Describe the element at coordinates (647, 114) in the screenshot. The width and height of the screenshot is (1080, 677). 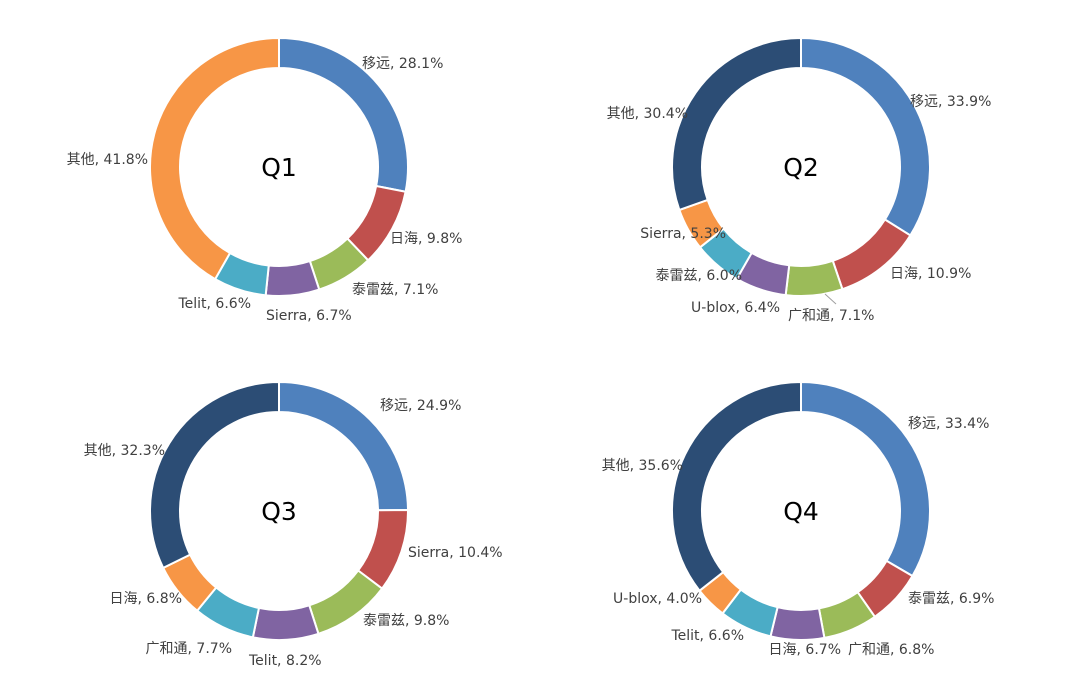
I see `data-label-others: 其他, 30.4%` at that location.